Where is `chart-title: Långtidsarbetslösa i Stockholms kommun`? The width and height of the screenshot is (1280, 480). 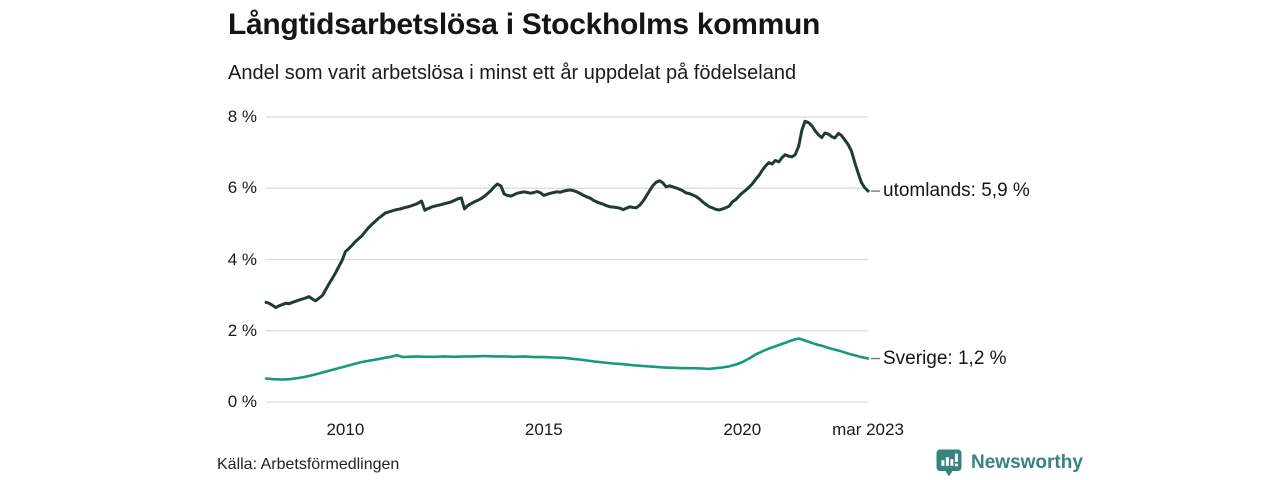
chart-title: Långtidsarbetslösa i Stockholms kommun is located at coordinates (524, 24).